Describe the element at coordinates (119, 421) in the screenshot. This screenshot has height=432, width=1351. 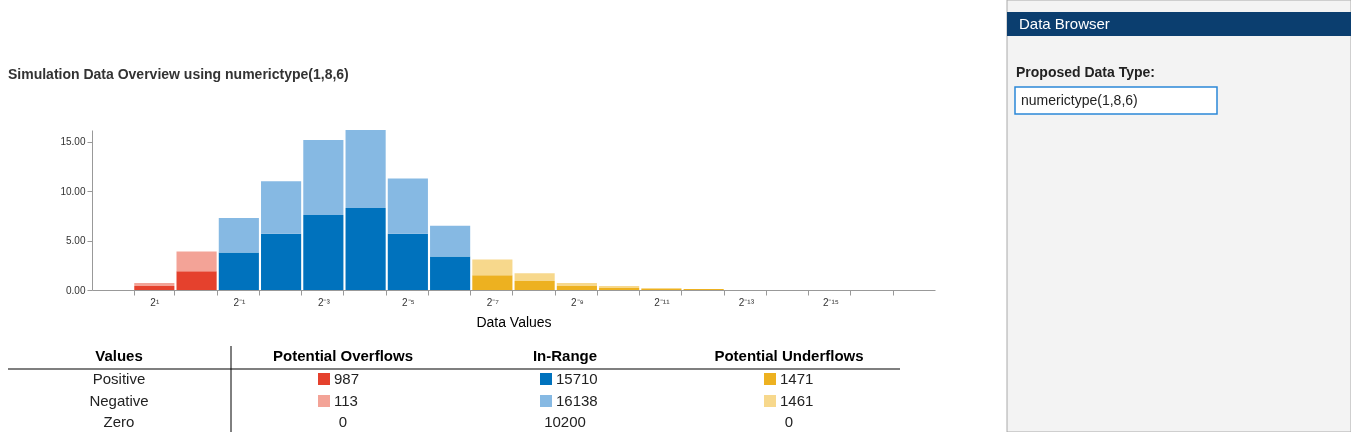
I see `text: Zero` at that location.